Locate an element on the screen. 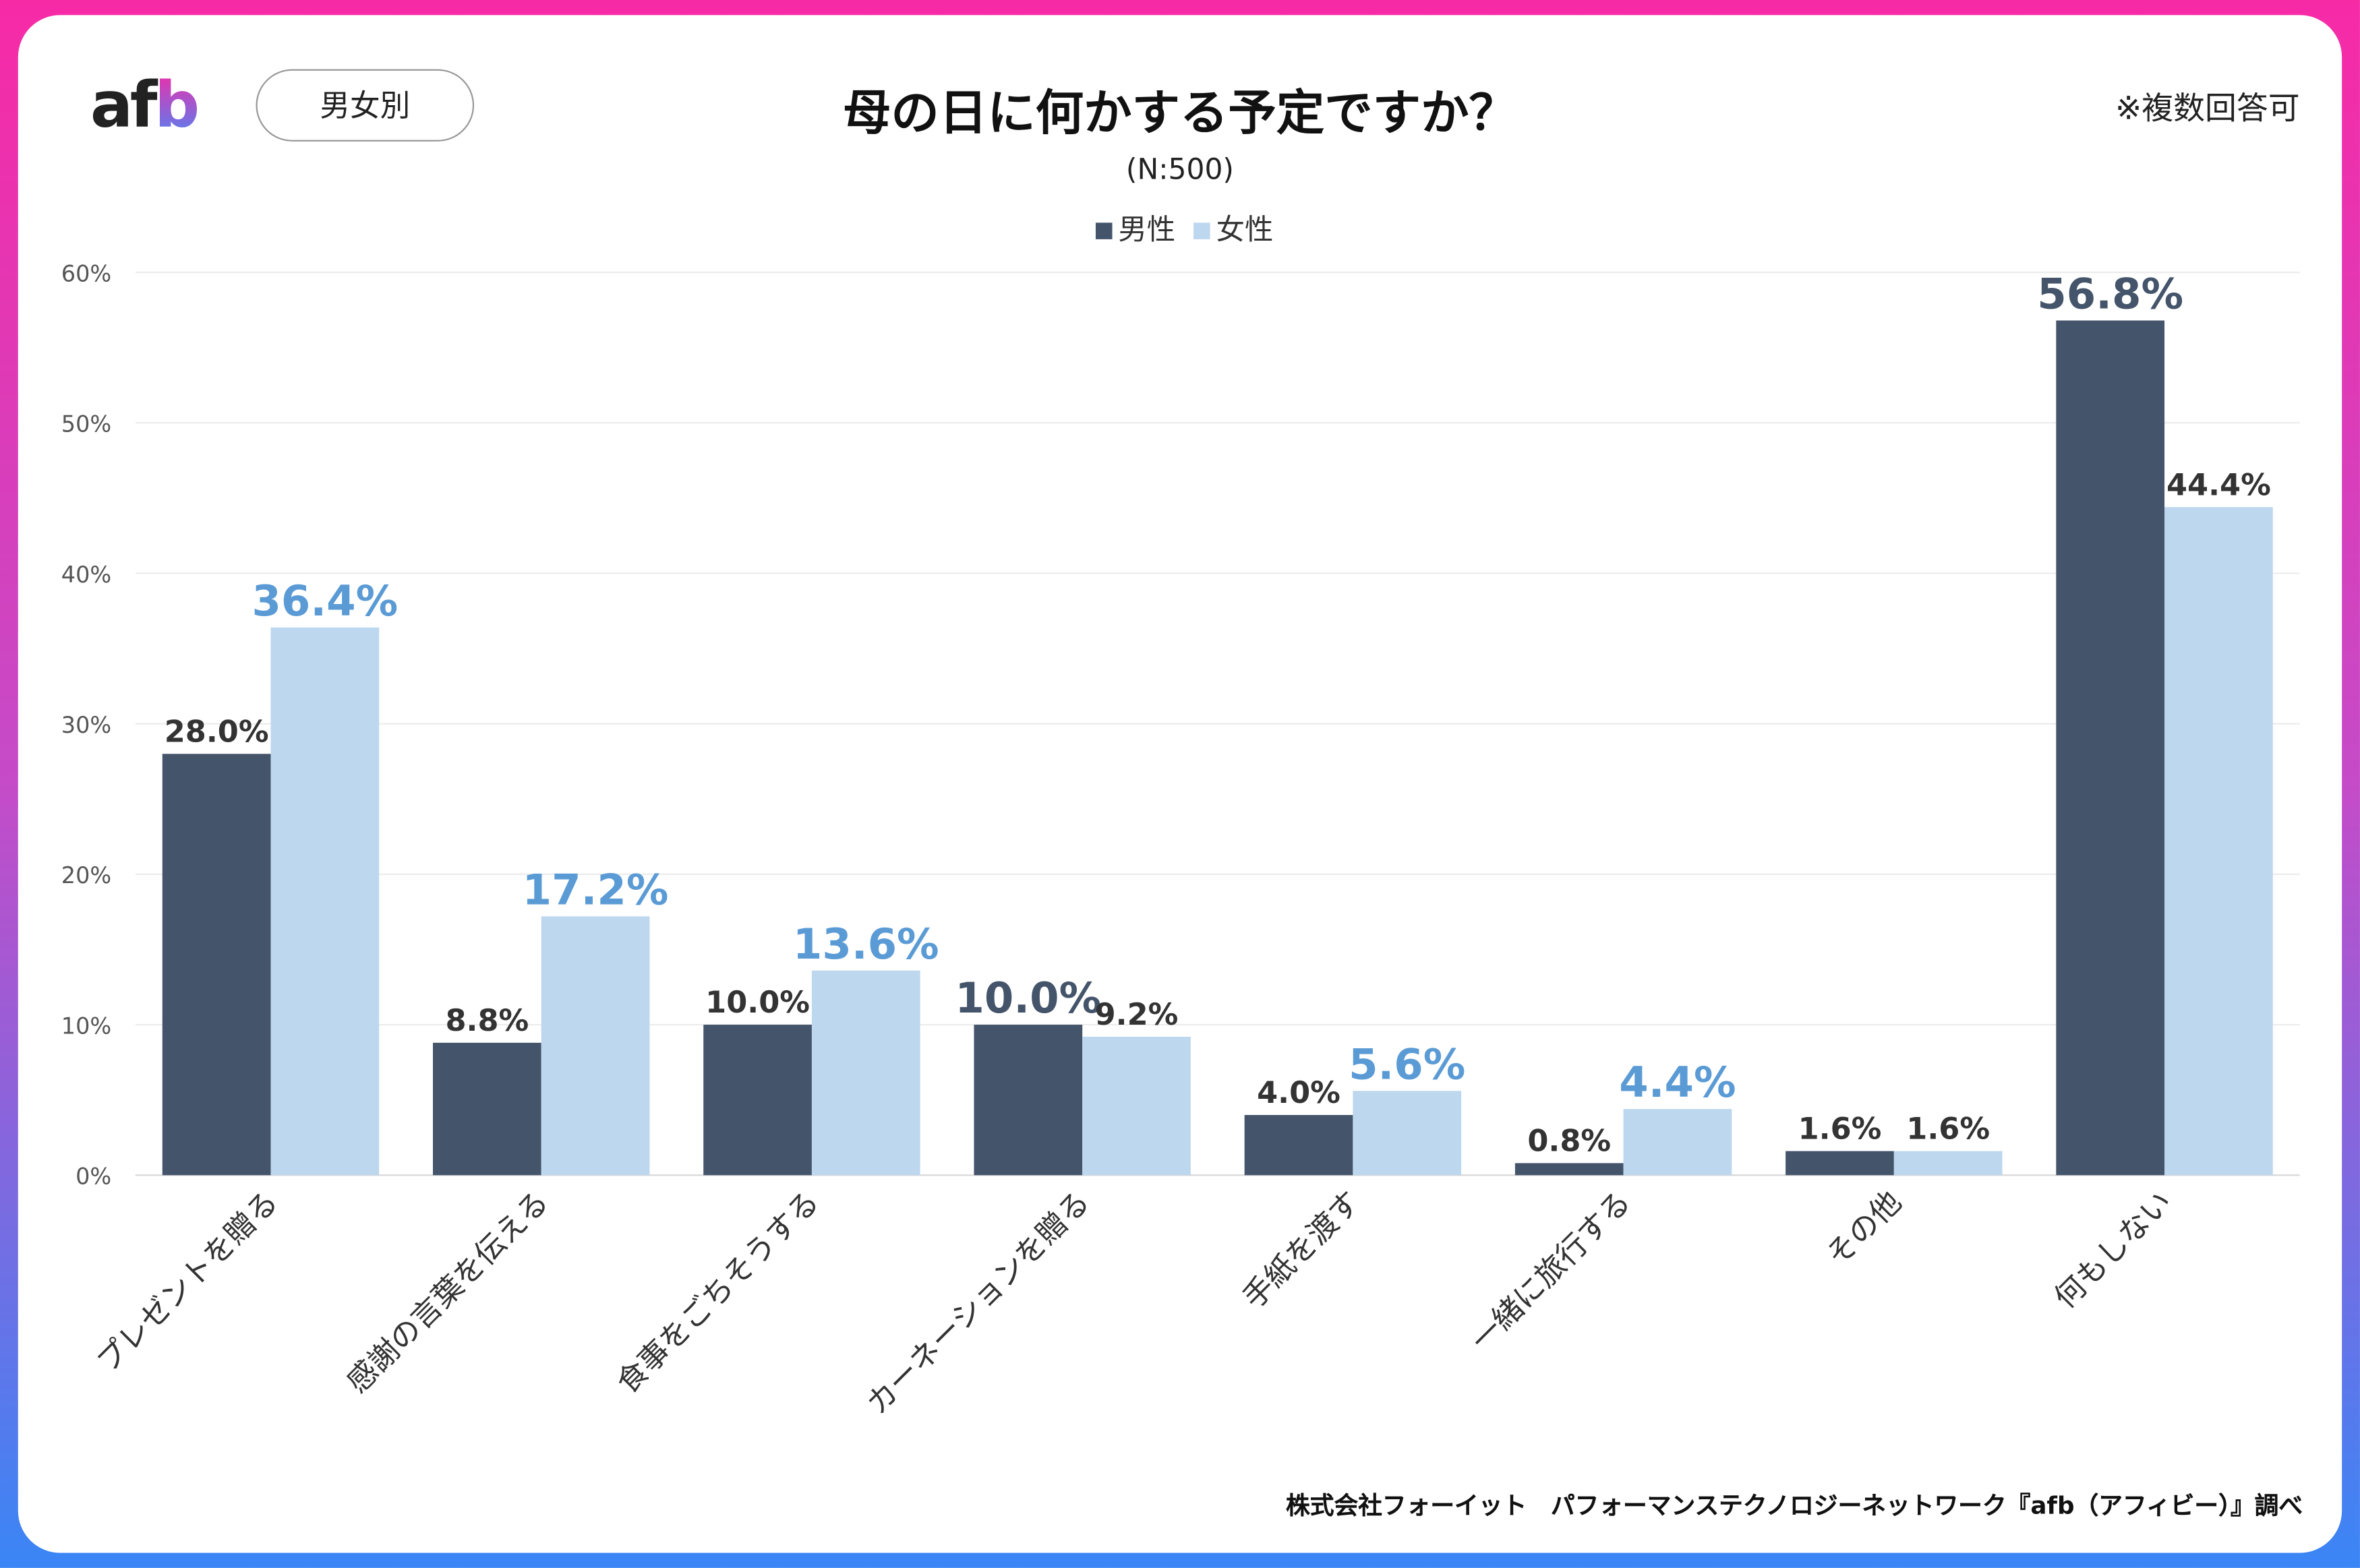  data-label: 13.6% is located at coordinates (866, 944).